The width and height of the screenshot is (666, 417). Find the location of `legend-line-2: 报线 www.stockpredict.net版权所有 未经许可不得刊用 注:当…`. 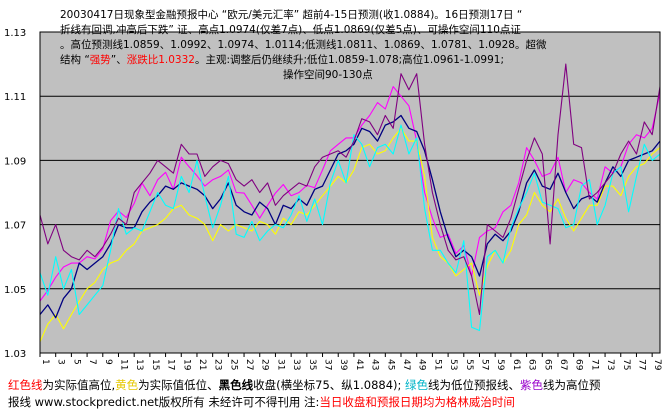

legend-line-2: 报线 www.stockpredict.net版权所有 未经许可不得刊用 注:当… is located at coordinates (261, 402).